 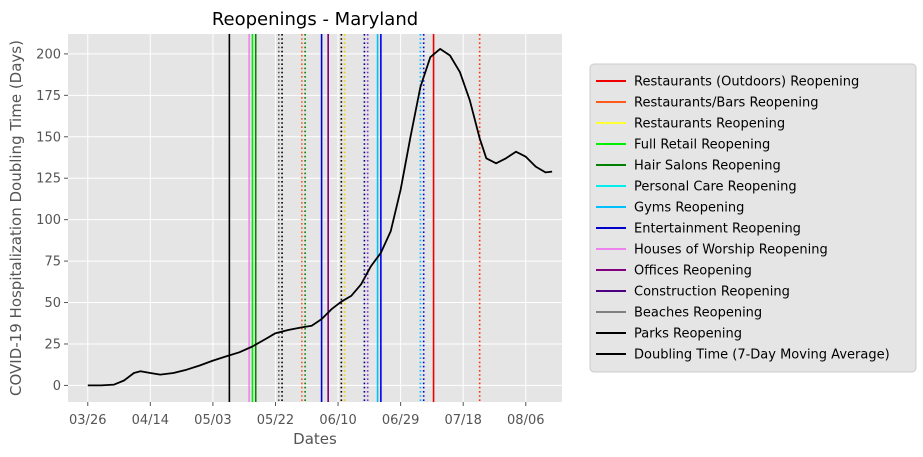 What do you see at coordinates (307, 415) in the screenshot?
I see `x-axis-ticks: 03/26 04/14 05/03 05/22 06/10 06/29 07/18 08/06` at bounding box center [307, 415].